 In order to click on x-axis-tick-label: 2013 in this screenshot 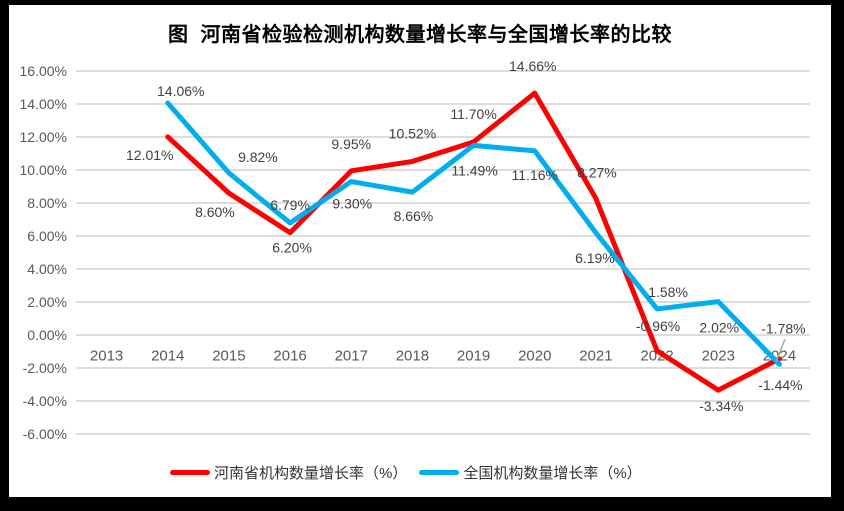, I will do `click(106, 356)`.